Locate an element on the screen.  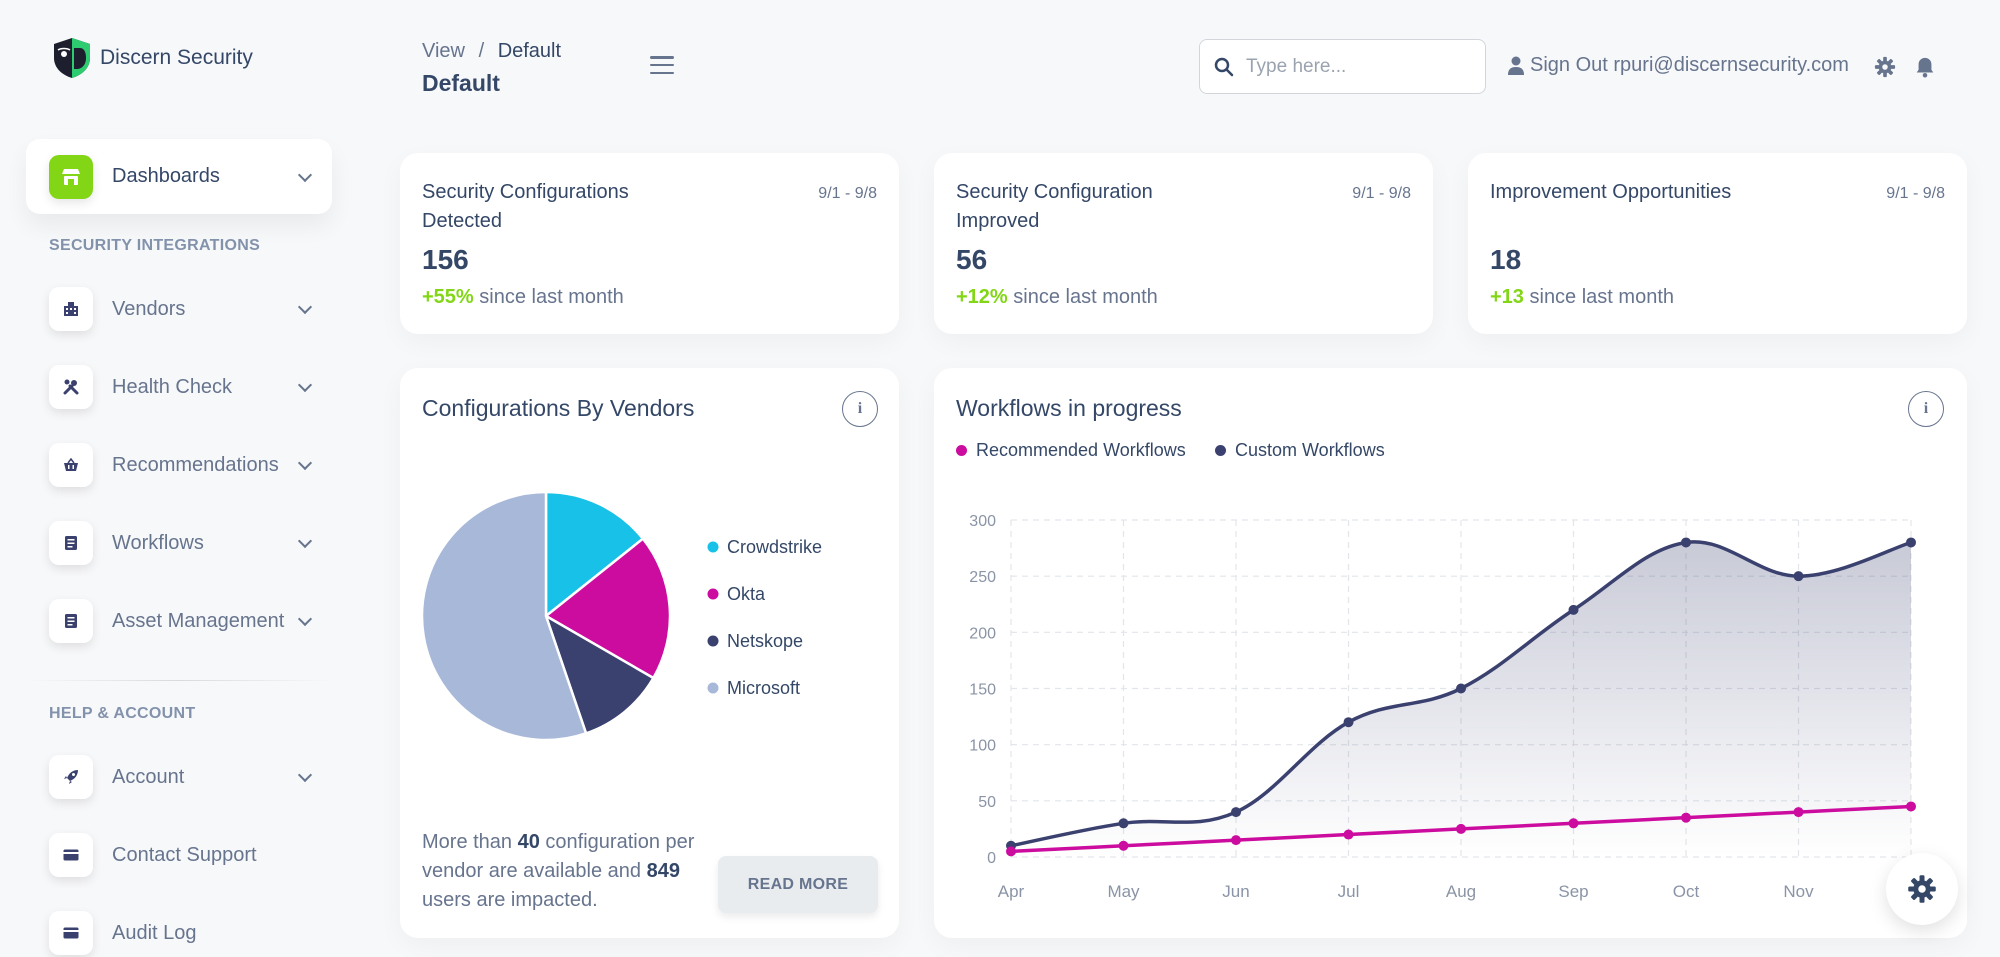
pie-slice-crowdstrike is located at coordinates (594, 556).